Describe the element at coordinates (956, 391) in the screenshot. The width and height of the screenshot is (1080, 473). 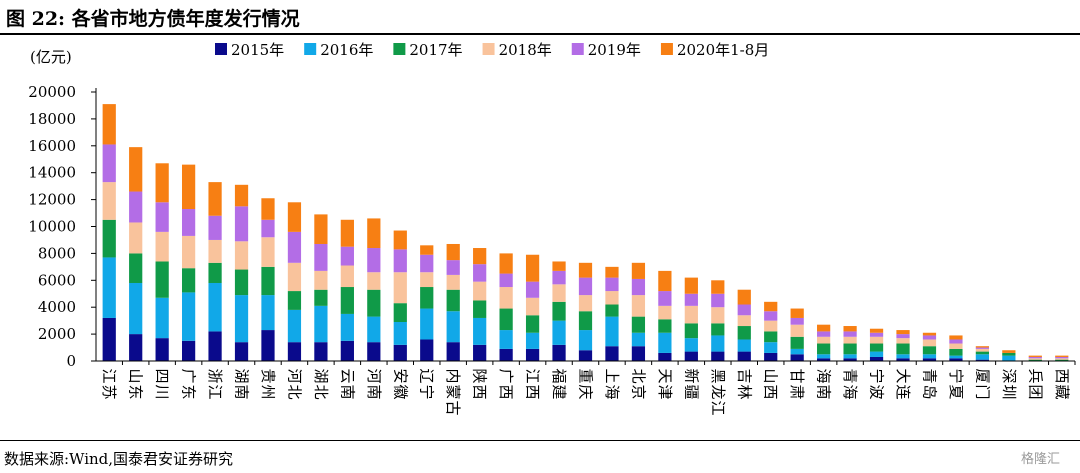
I see `svg-text: 夏` at that location.